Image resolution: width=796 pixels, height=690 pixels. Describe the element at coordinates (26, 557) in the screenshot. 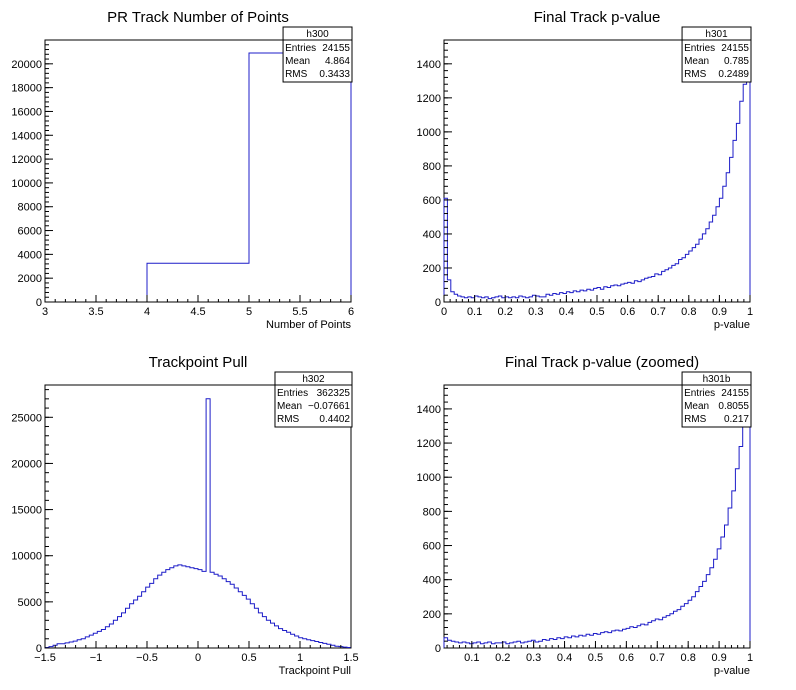

I see `y-tick-label: 10000` at that location.